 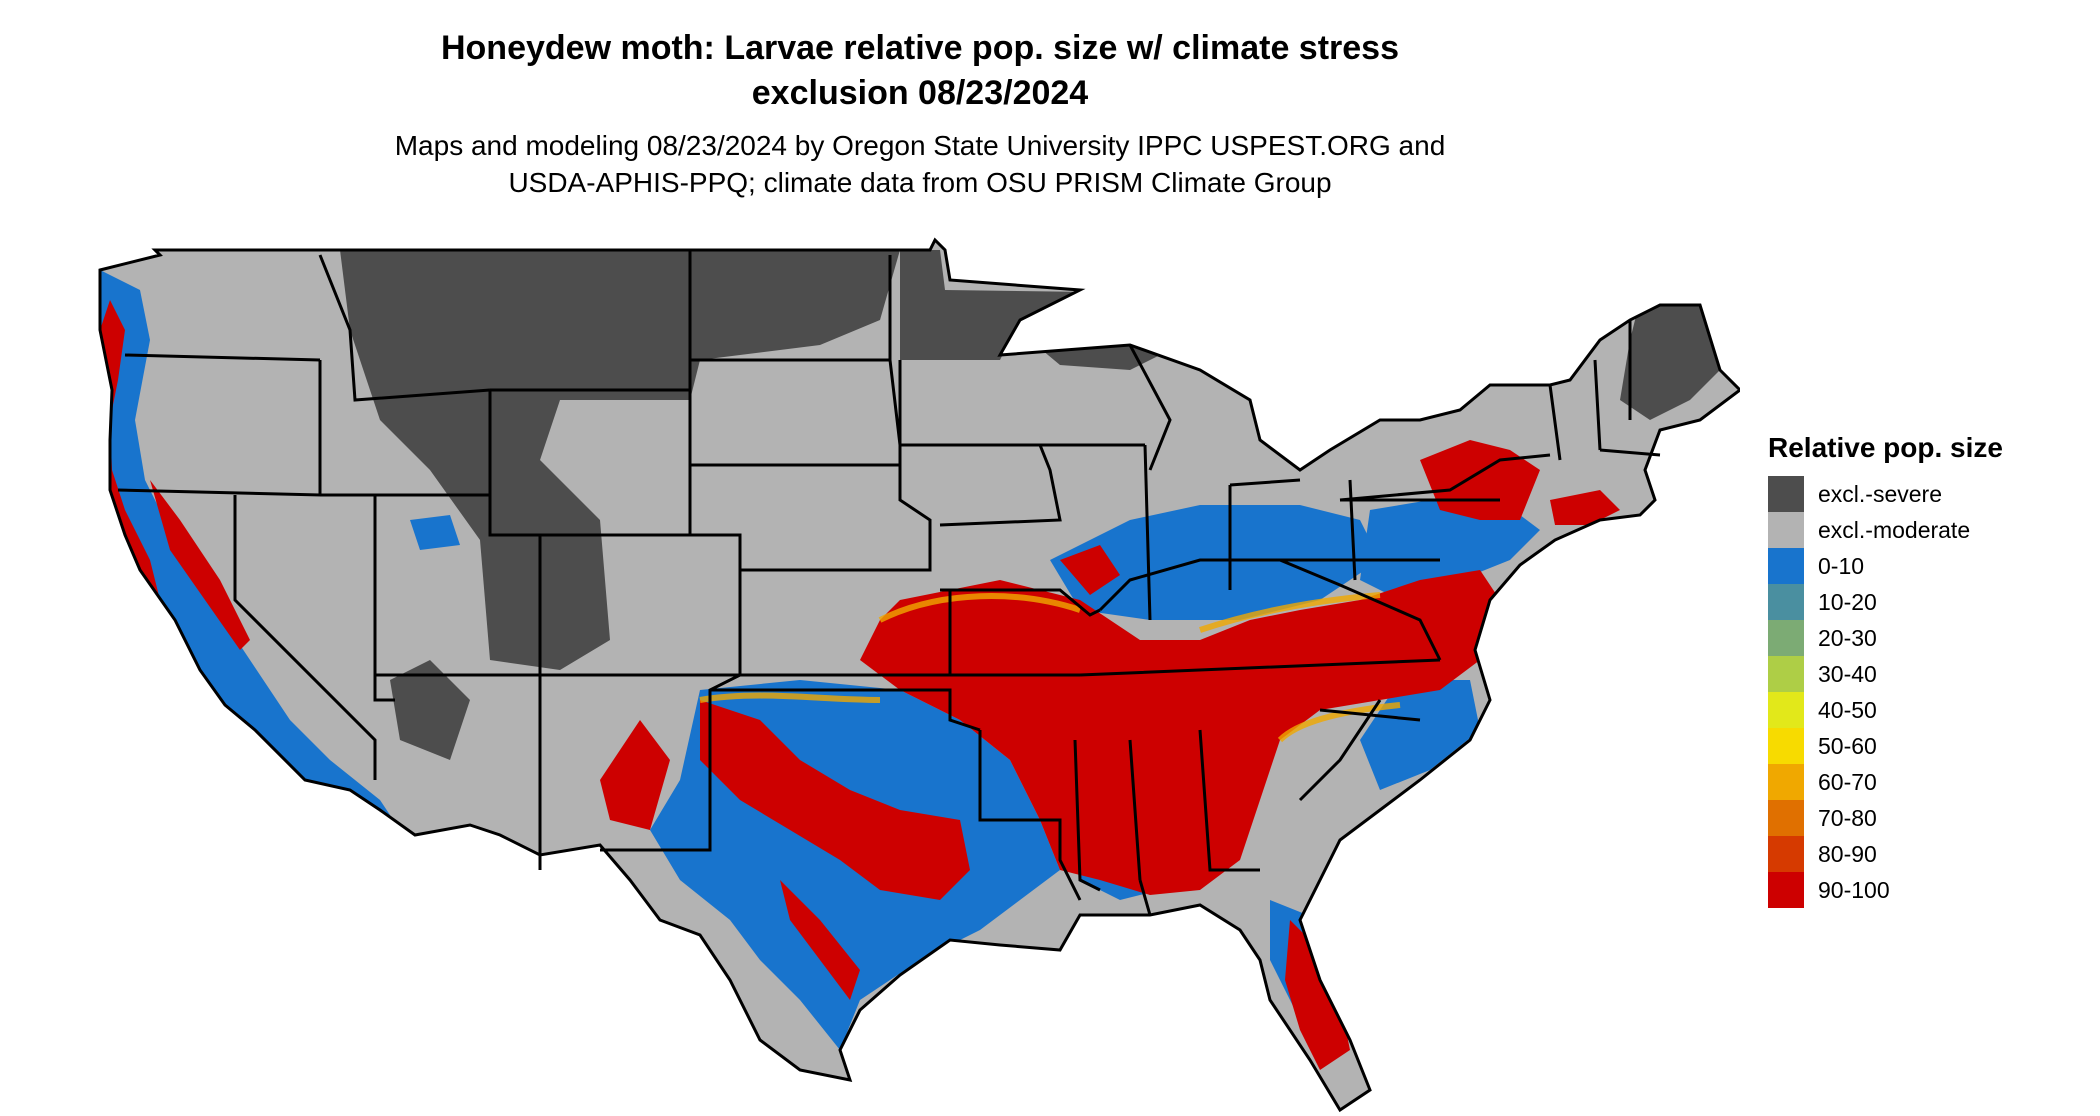 What do you see at coordinates (1847, 817) in the screenshot?
I see `legend-label: 70-80` at bounding box center [1847, 817].